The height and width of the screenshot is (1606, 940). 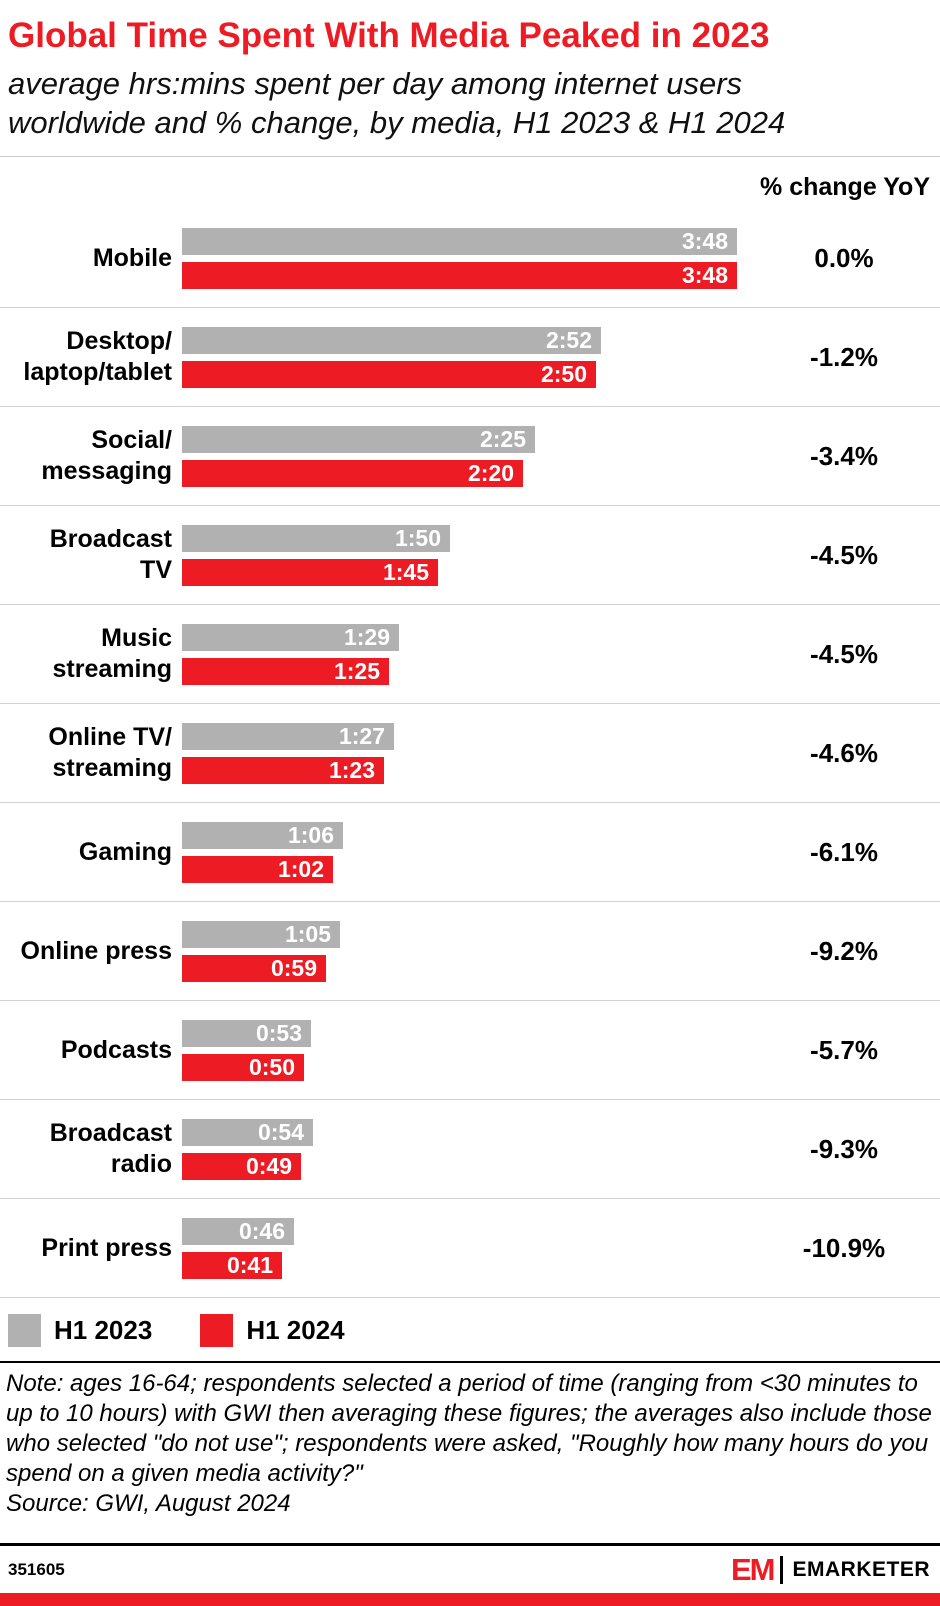 I want to click on bar-value-label: 1:05, so click(x=307, y=933).